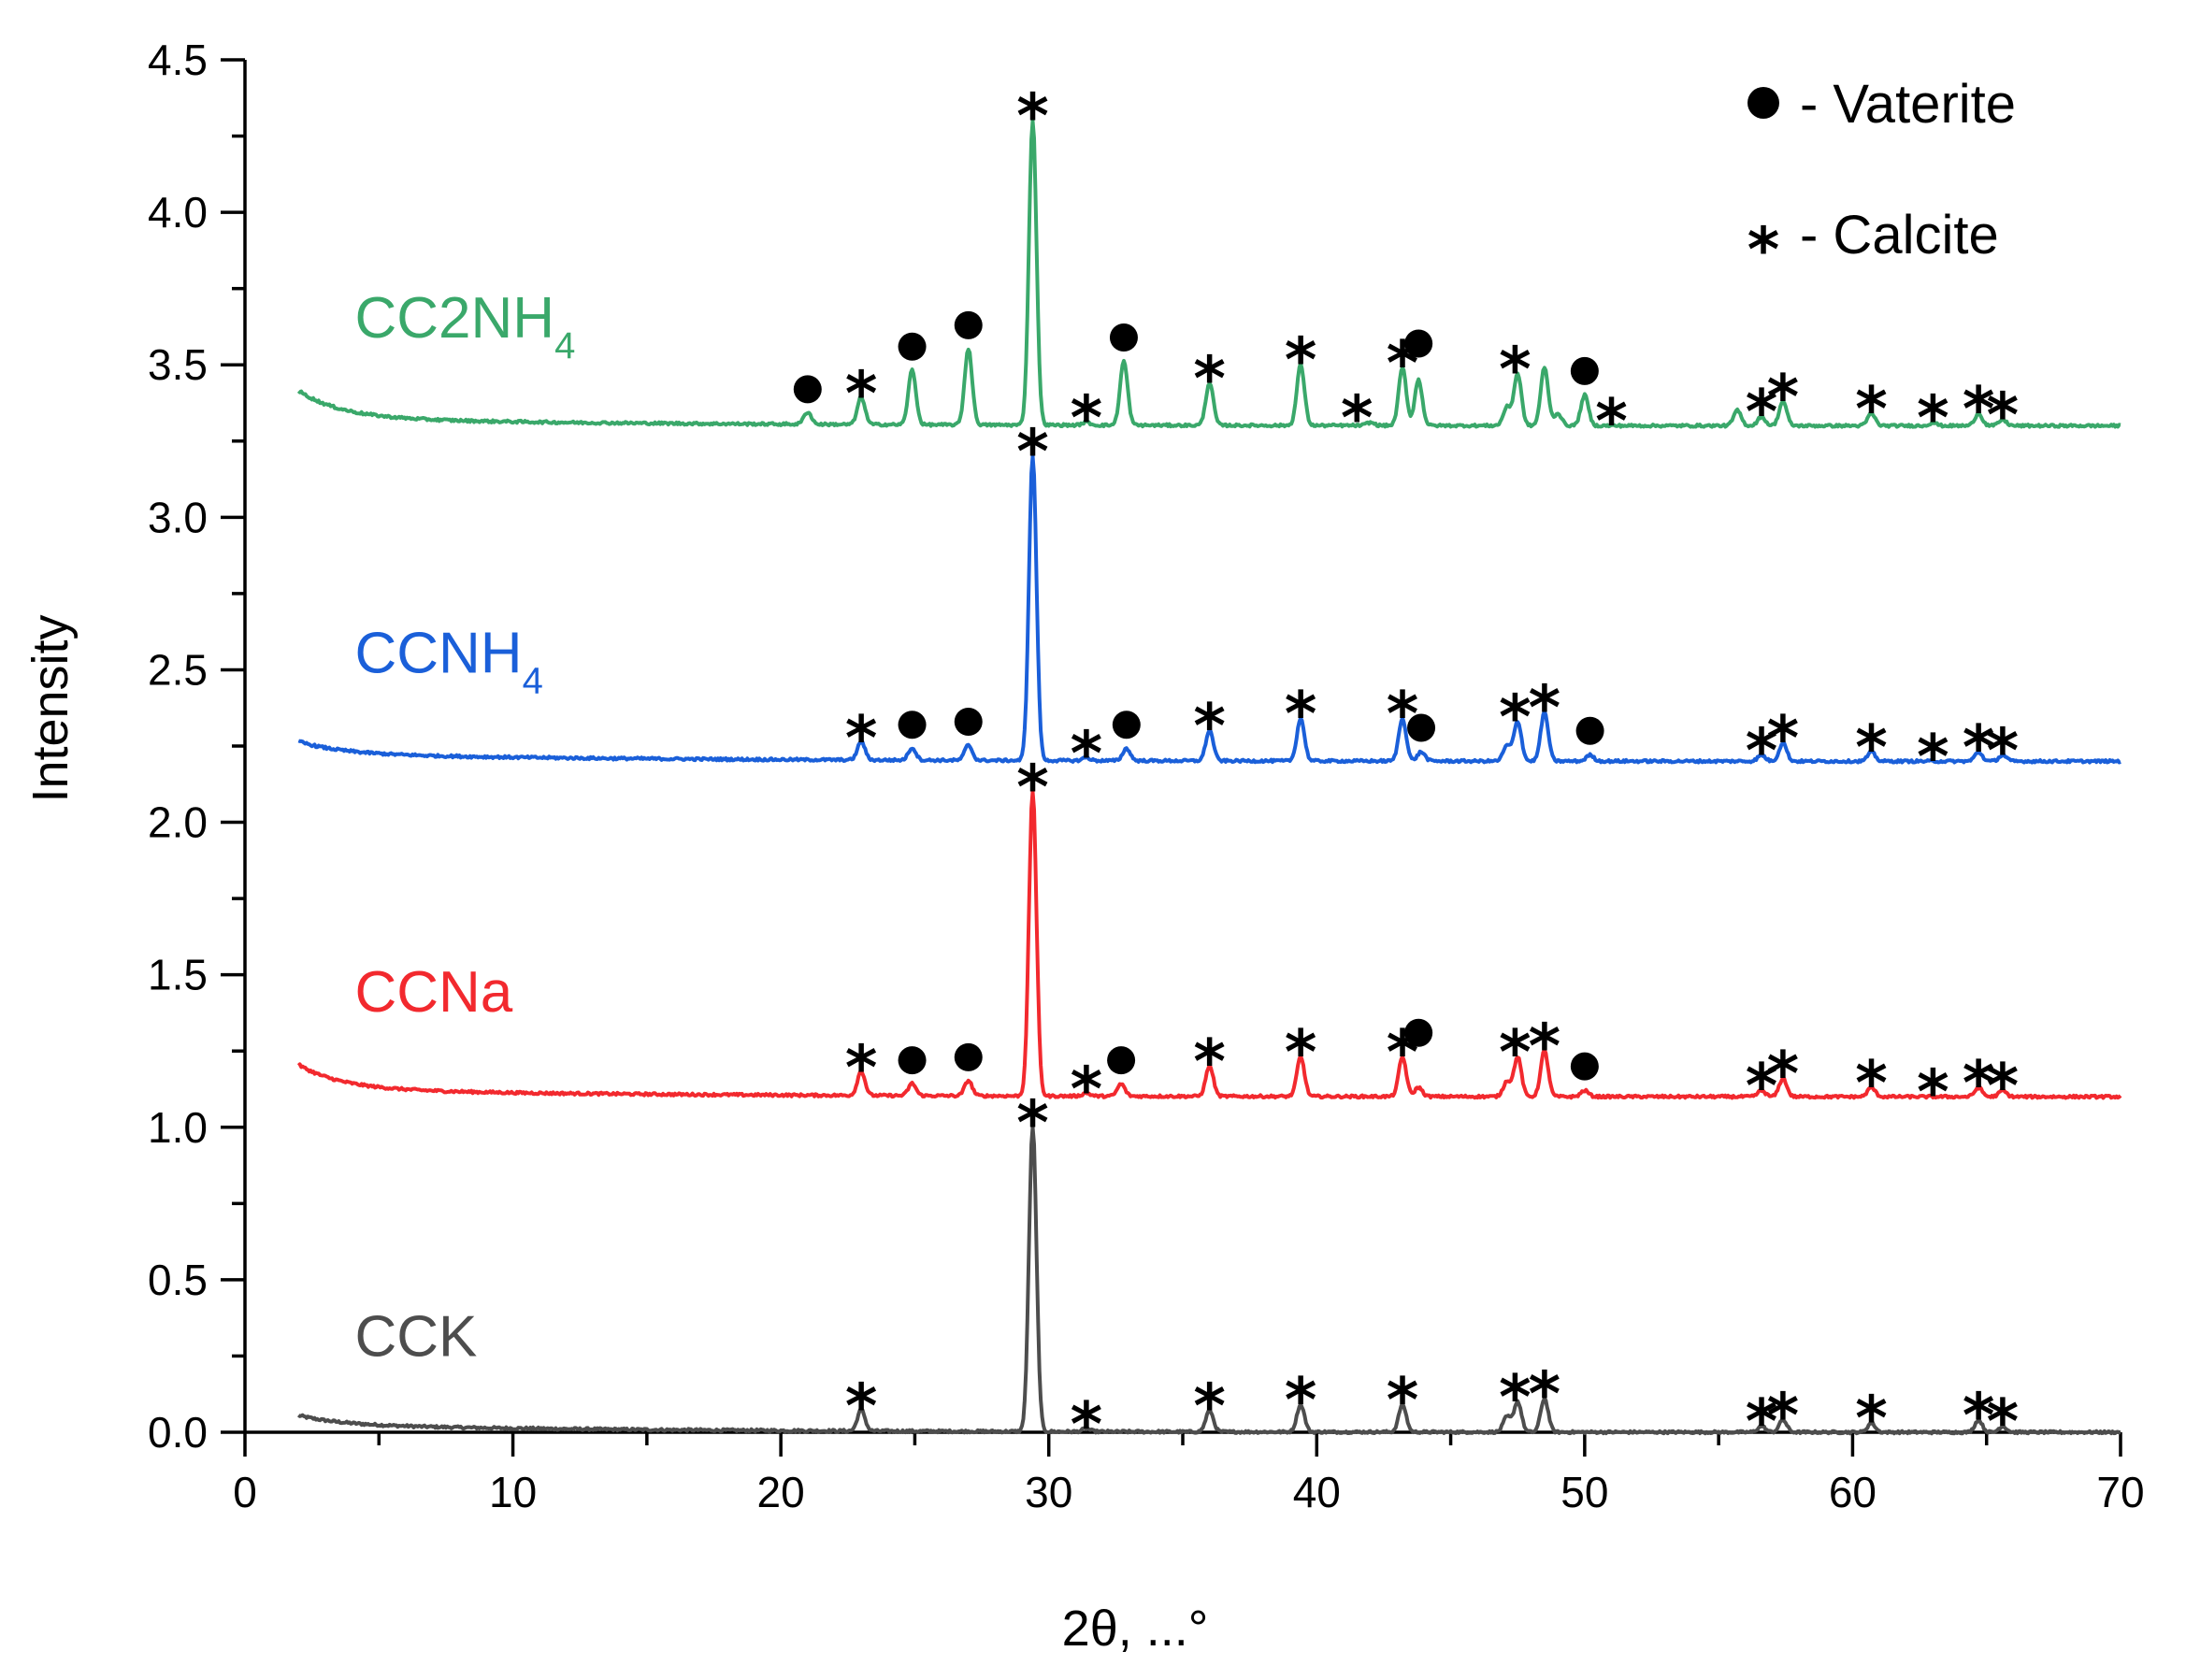  What do you see at coordinates (1763, 103) in the screenshot?
I see `legend-vaterite-dot-icon` at bounding box center [1763, 103].